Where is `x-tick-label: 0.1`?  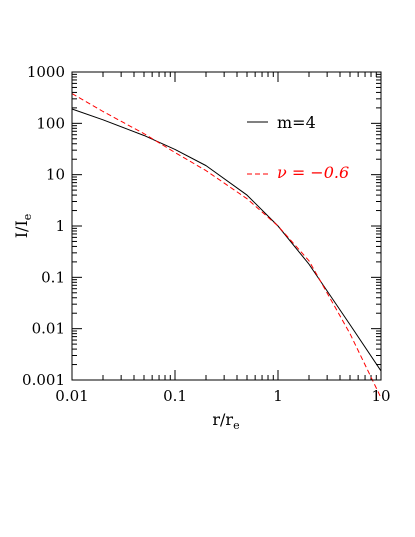 x-tick-label: 0.1 is located at coordinates (175, 396).